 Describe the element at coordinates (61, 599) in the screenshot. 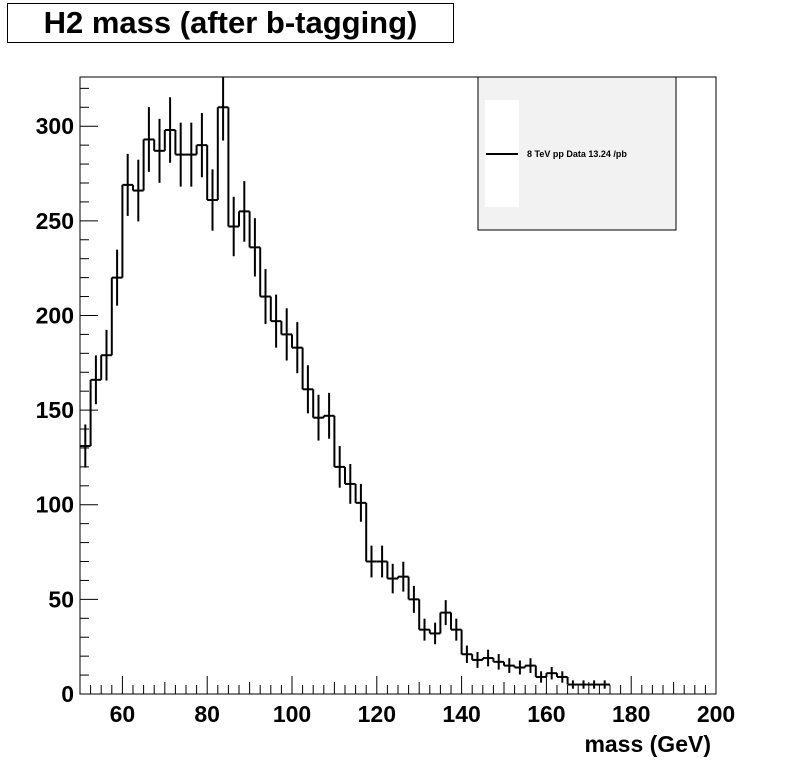

I see `y-tick-label: 50` at that location.